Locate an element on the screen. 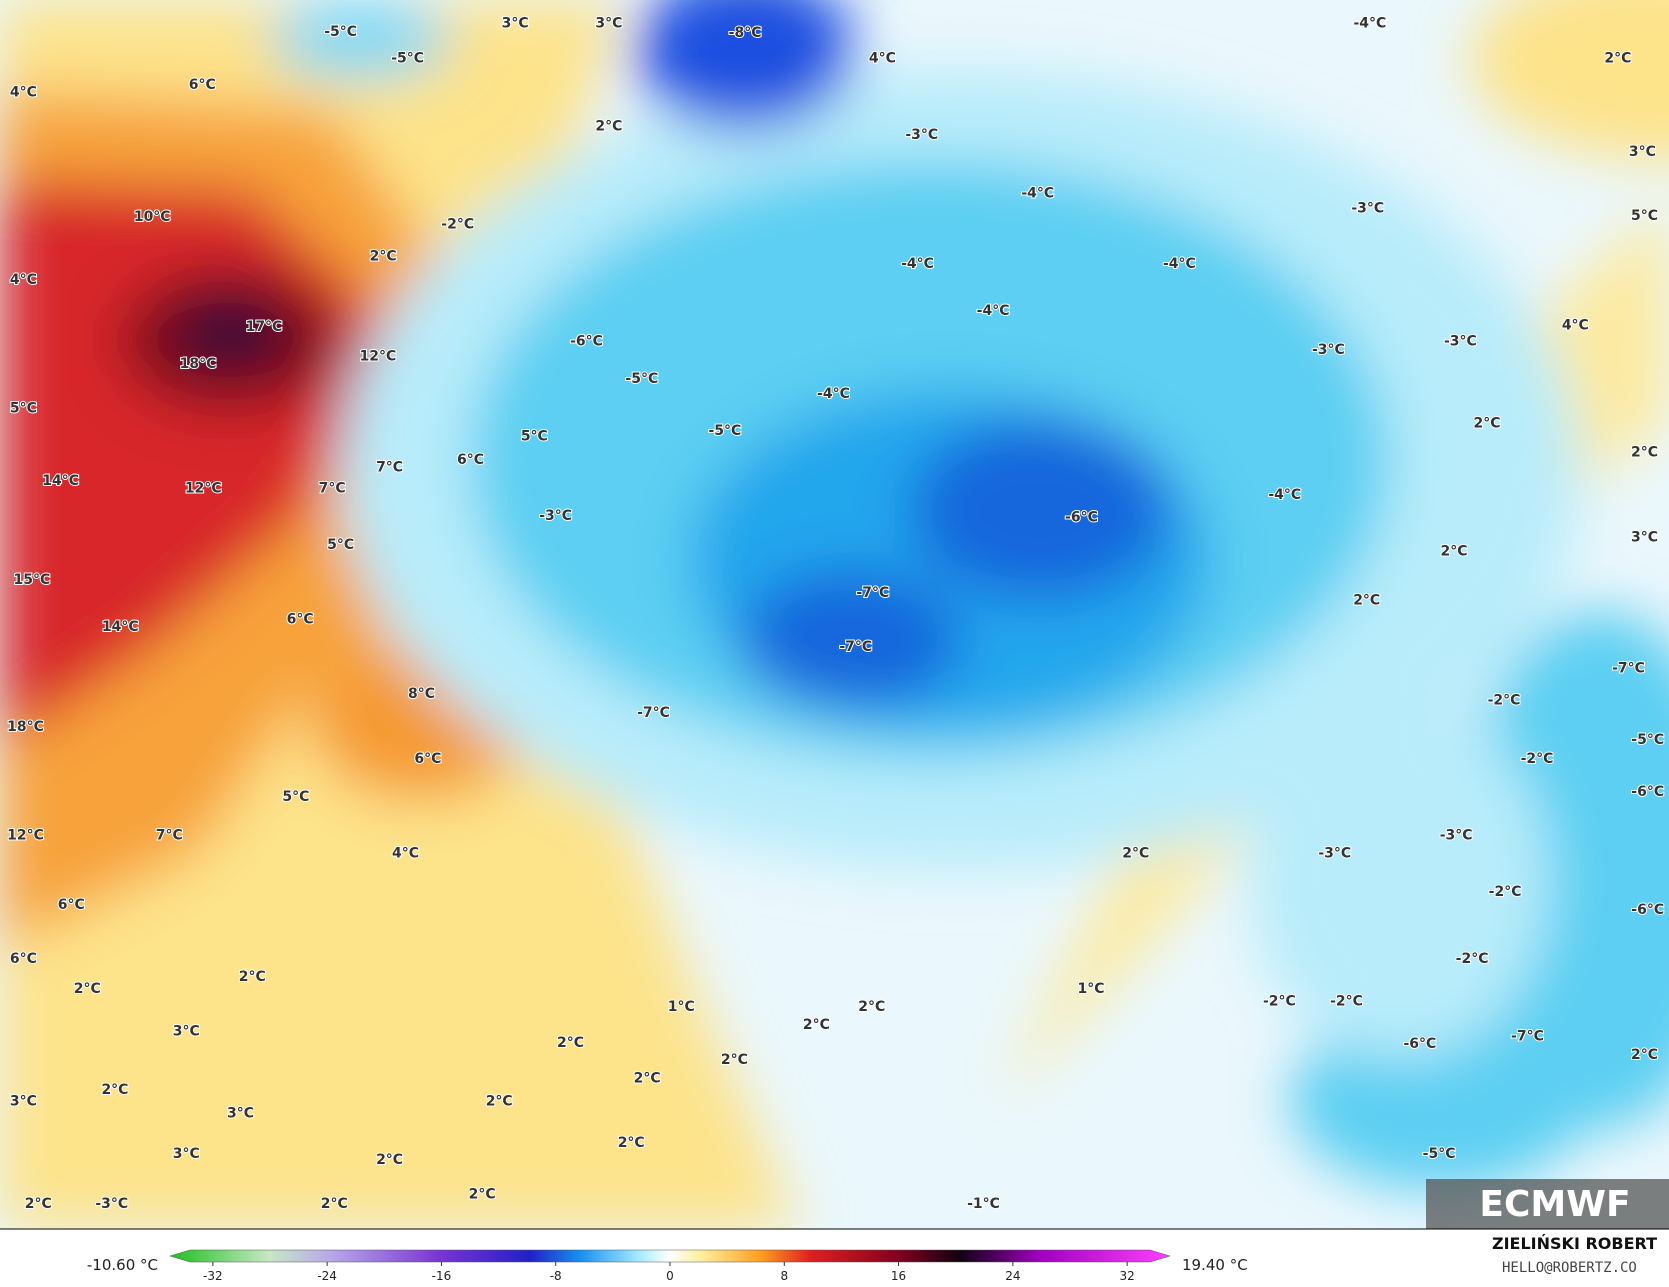  colorbar-tick-label: 24 is located at coordinates (1012, 1276).